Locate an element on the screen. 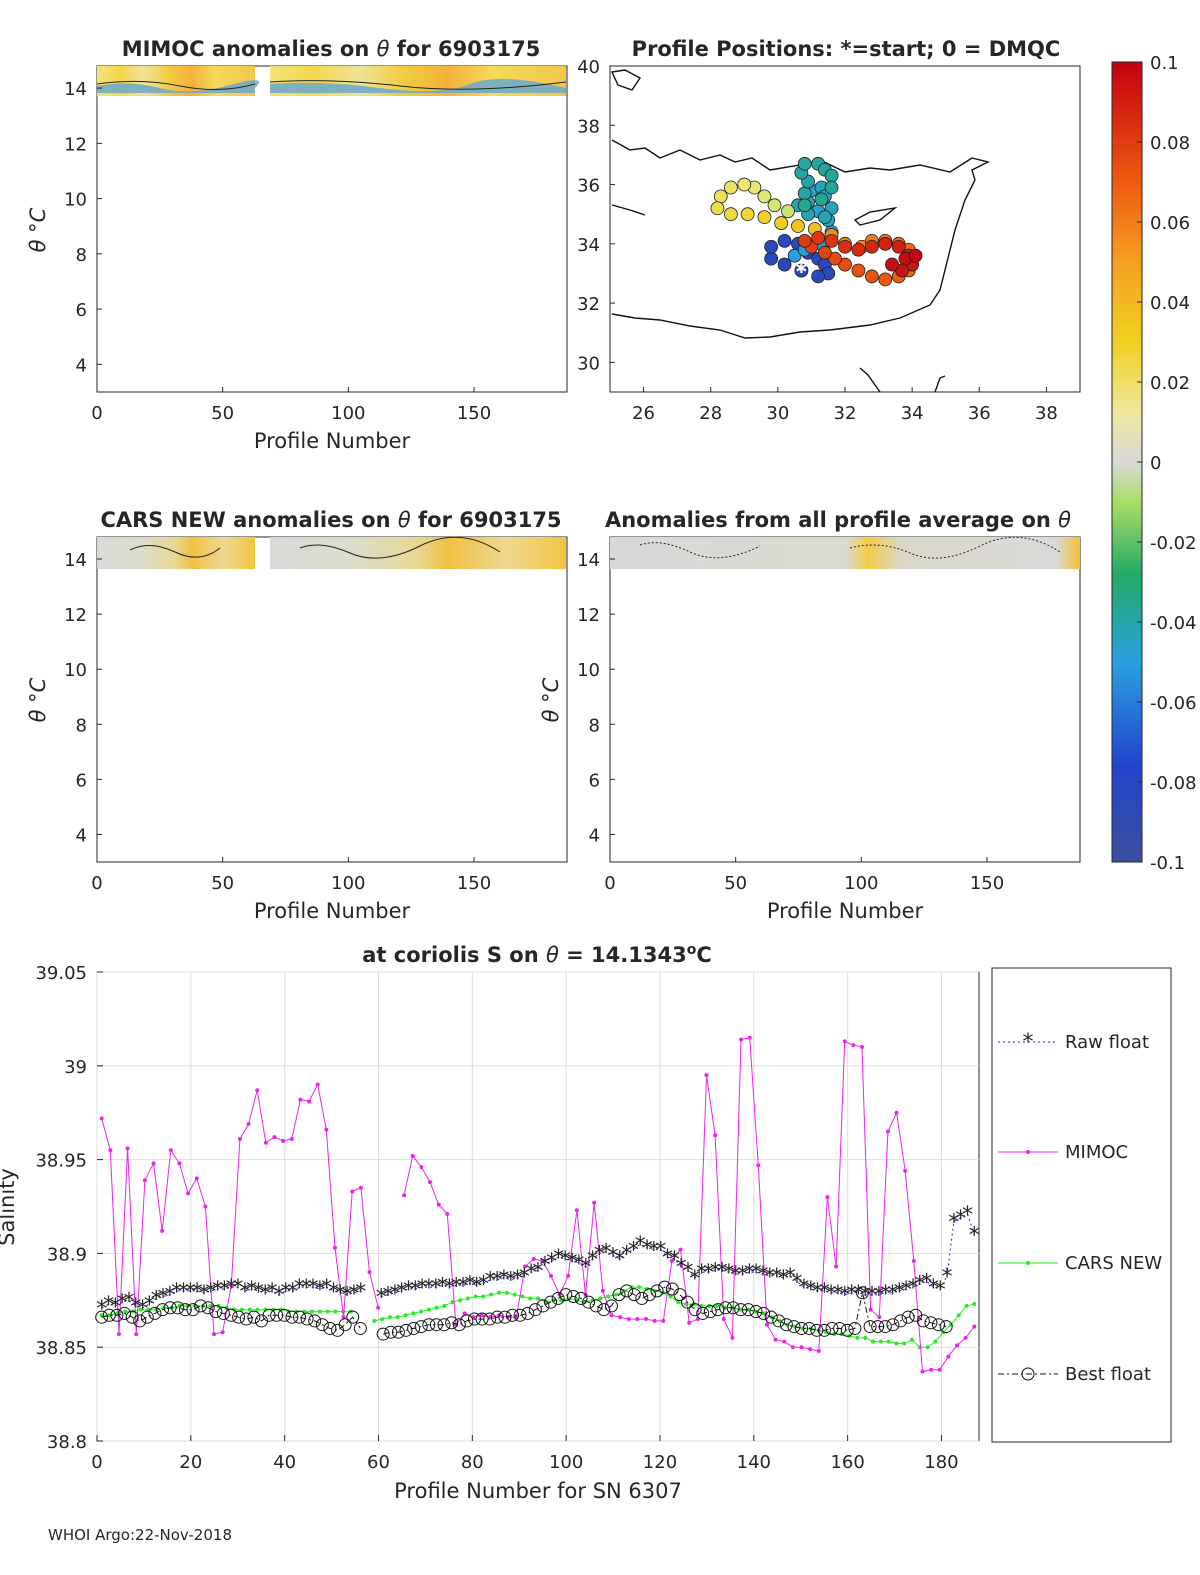 The image size is (1200, 1575). allavg-ytick-label: 8 is located at coordinates (594, 725).